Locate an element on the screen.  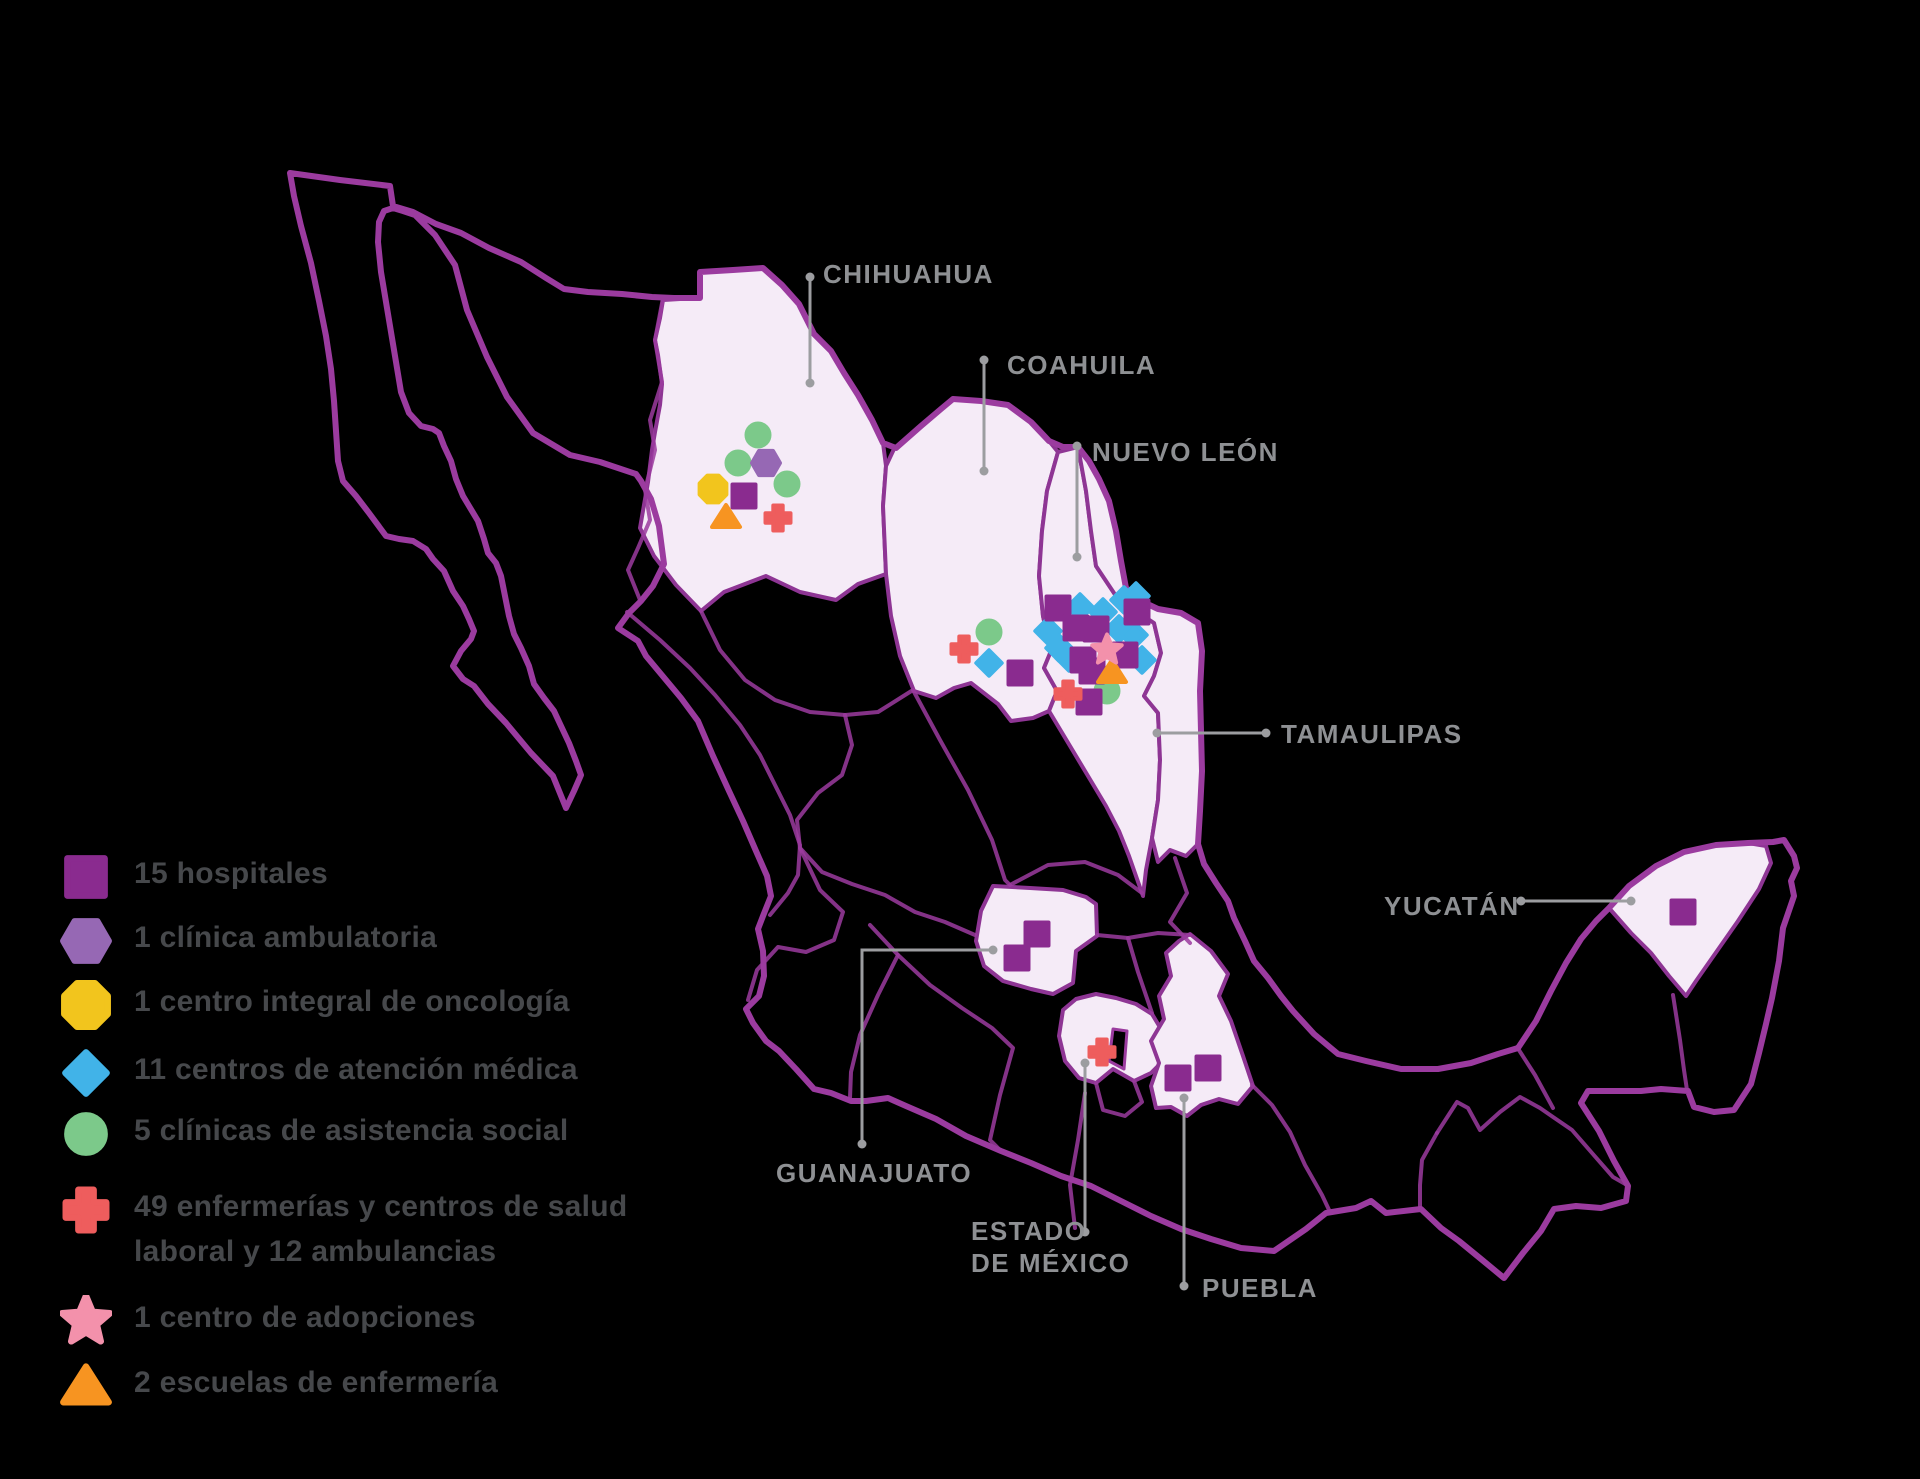
state-label-estado-de-mexico: ESTADO is located at coordinates (1028, 1231).